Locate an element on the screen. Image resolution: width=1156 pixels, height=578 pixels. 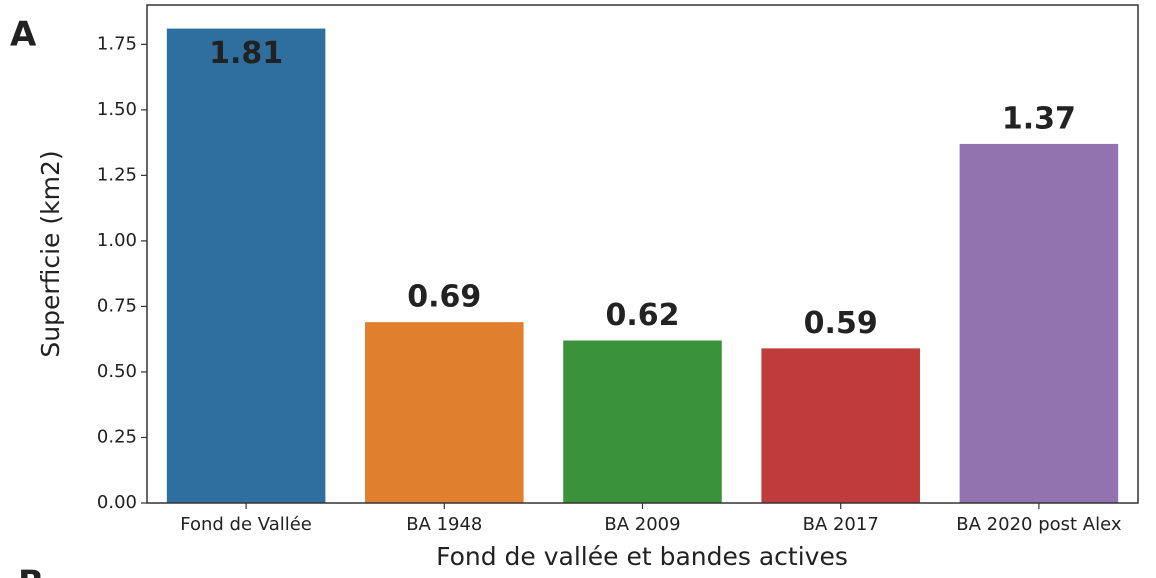
x-tick-label: BA 2009 is located at coordinates (642, 524).